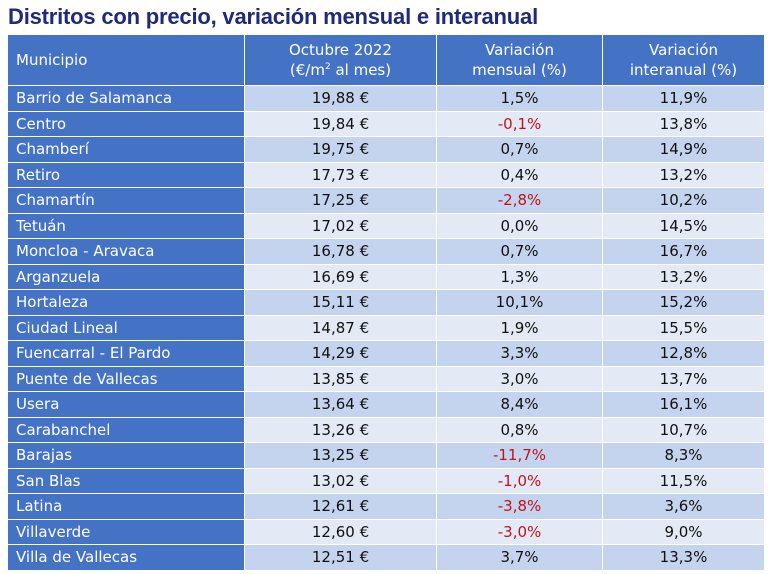  I want to click on price-cell: 12,61 €, so click(340, 506).